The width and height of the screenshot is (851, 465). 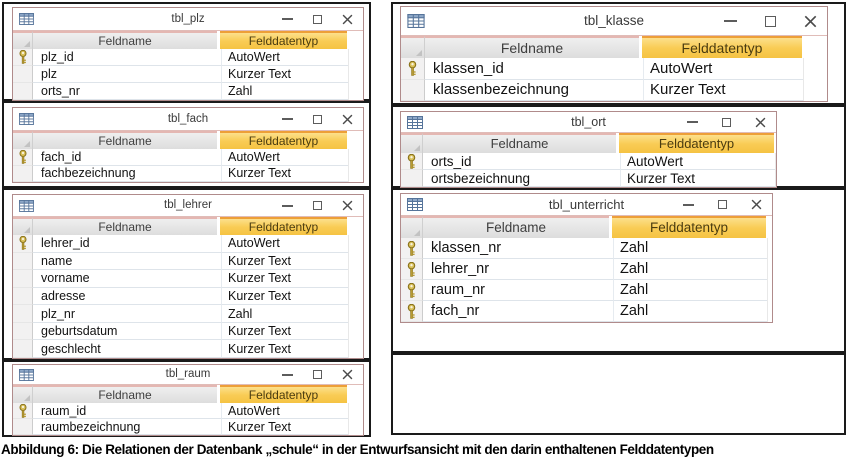 I want to click on window-titlebar: tbl_unterricht, so click(x=586, y=205).